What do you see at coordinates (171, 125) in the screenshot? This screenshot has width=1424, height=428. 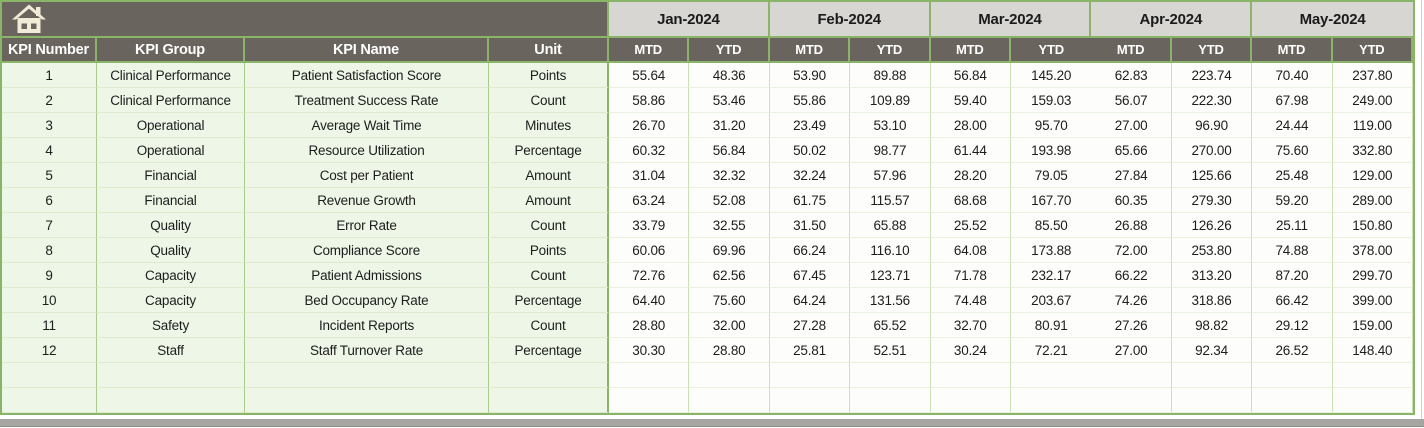 I see `cell-kpi-group: Operational` at bounding box center [171, 125].